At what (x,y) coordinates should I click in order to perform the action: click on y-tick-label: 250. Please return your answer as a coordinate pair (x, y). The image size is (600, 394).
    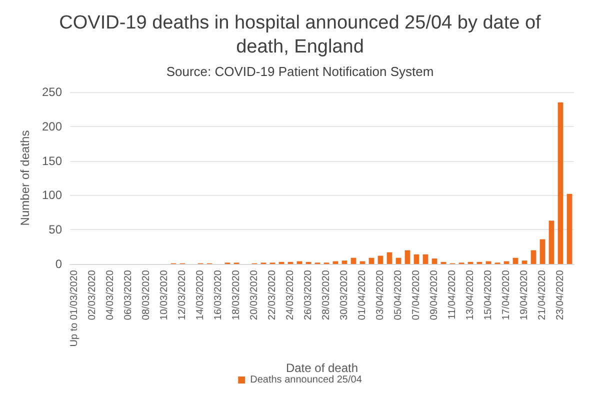
    Looking at the image, I should click on (52, 92).